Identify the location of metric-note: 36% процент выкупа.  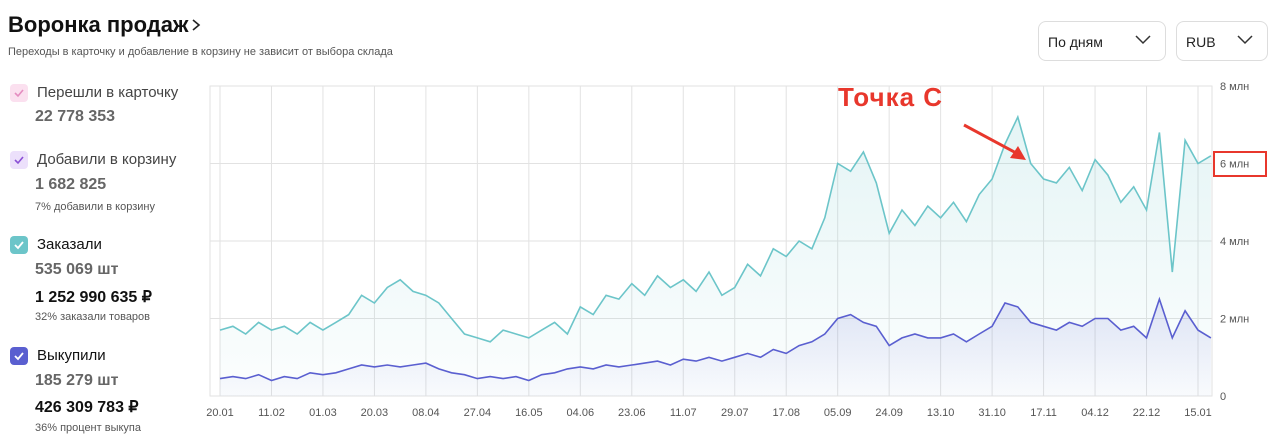
(88, 428).